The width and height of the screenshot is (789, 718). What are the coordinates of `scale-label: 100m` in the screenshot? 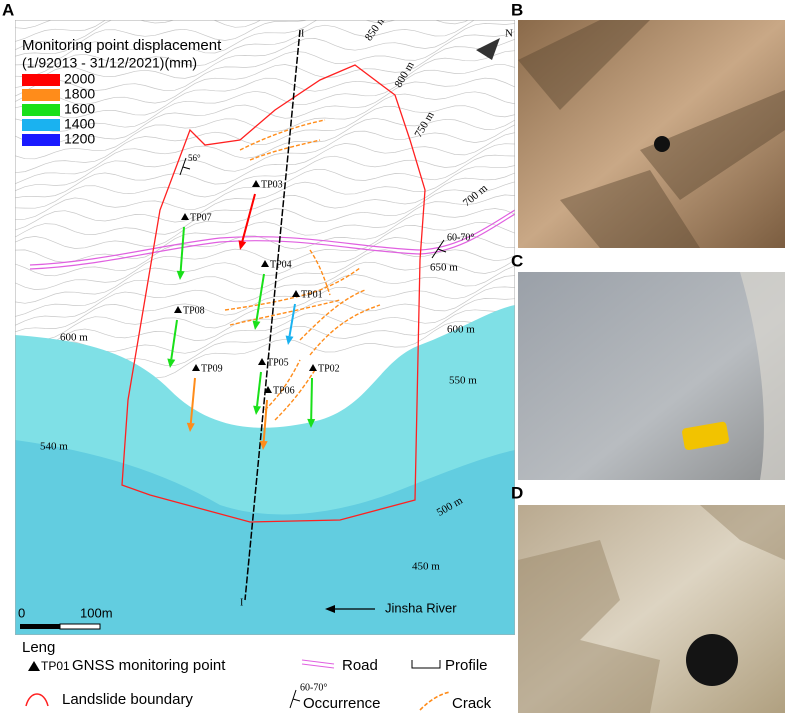 It's located at (96, 612).